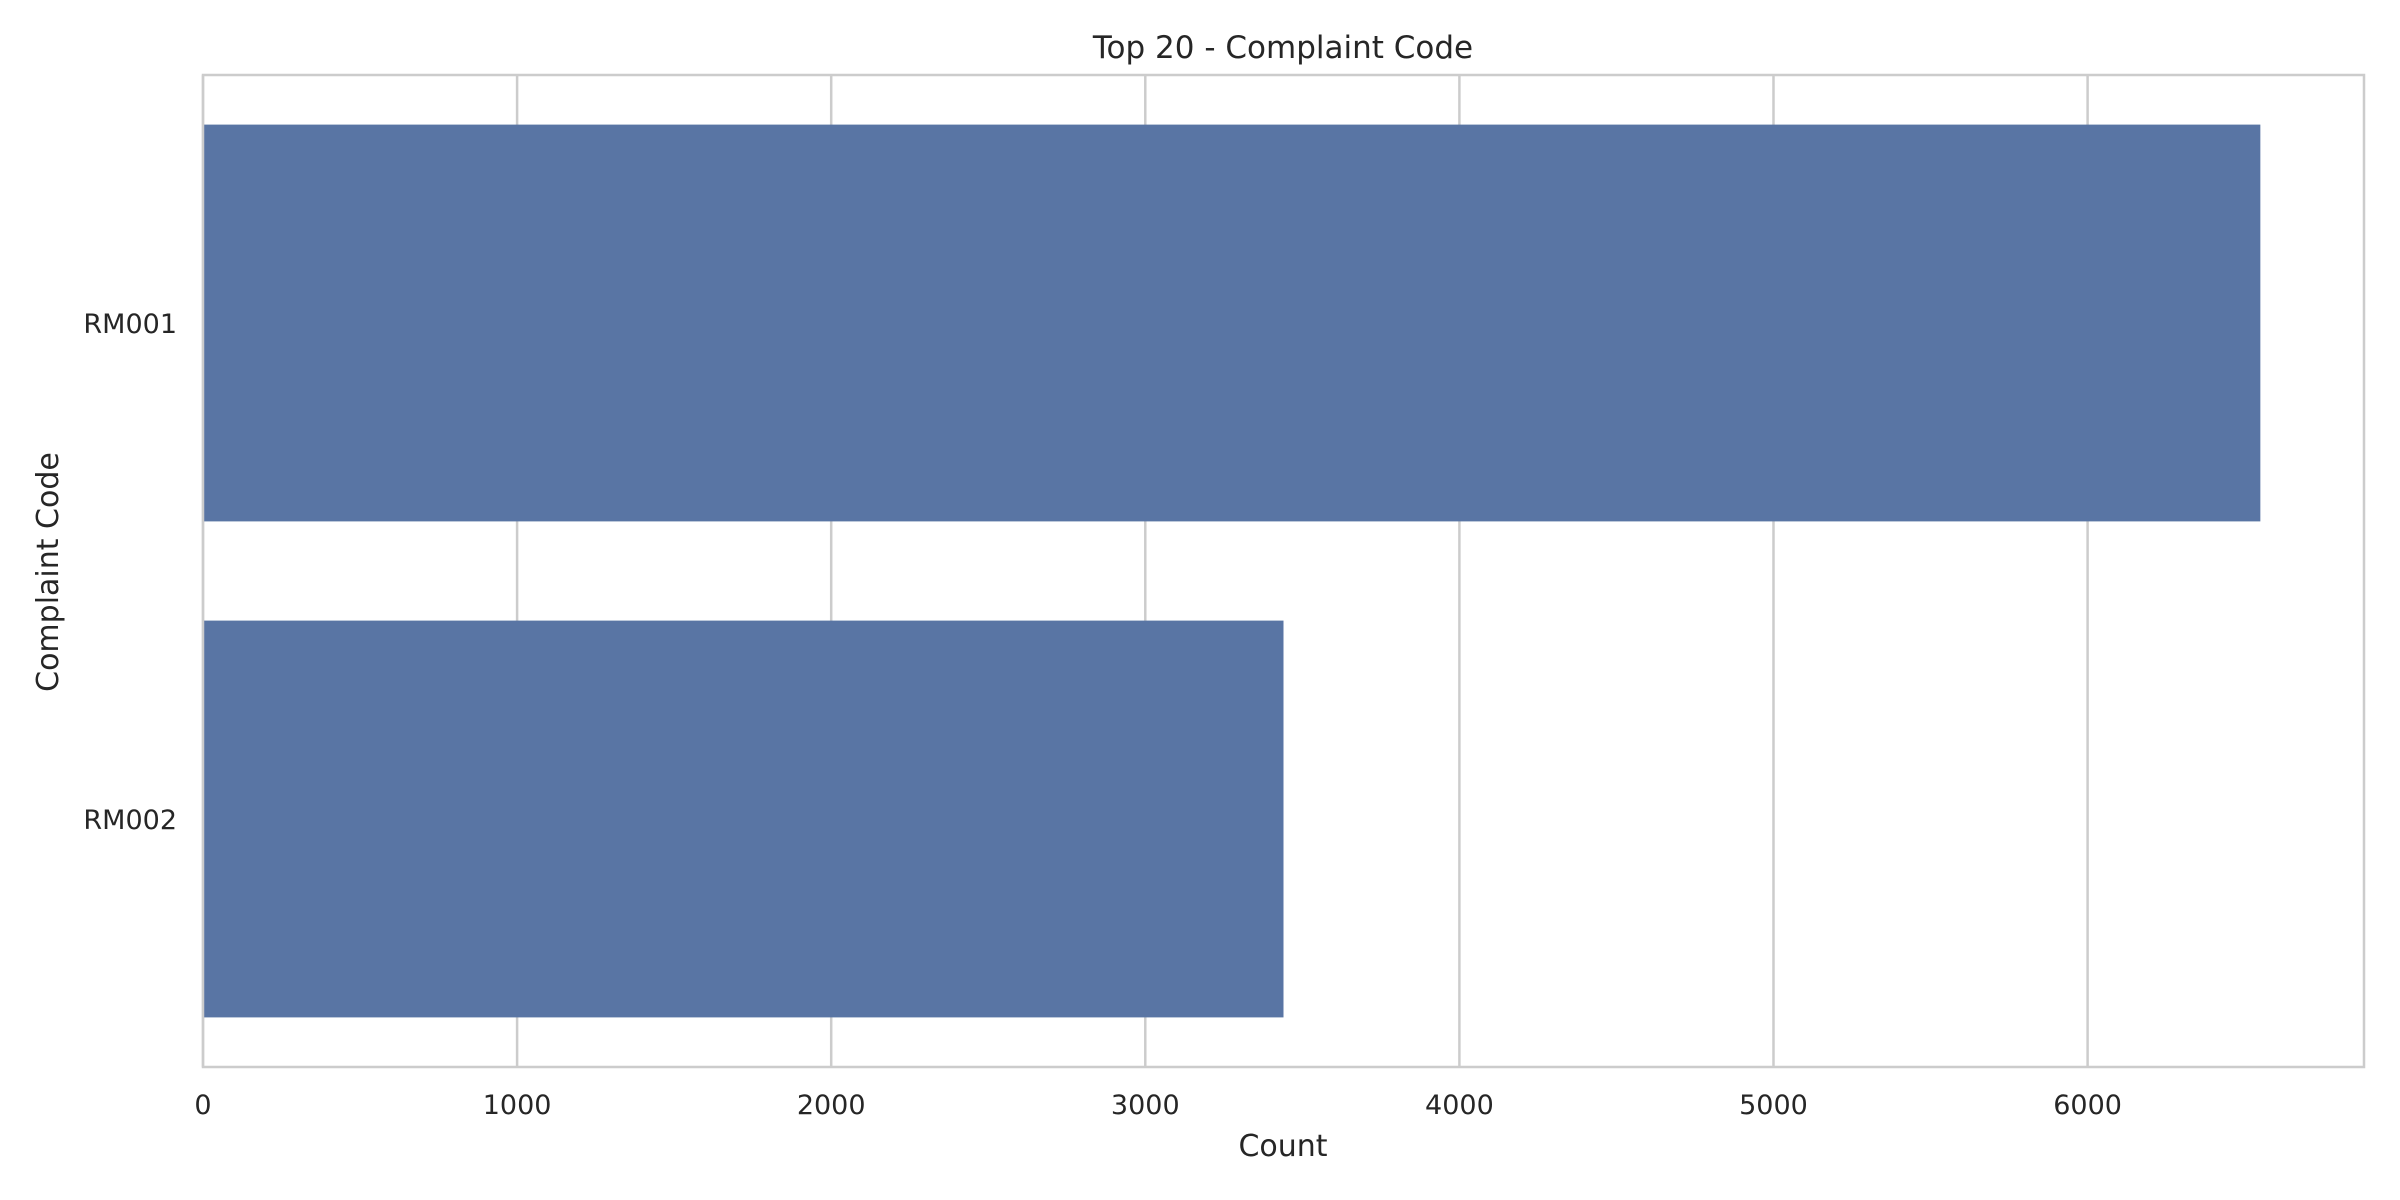 The height and width of the screenshot is (1200, 2400). What do you see at coordinates (1282, 1146) in the screenshot?
I see `x-axis-label: Count` at bounding box center [1282, 1146].